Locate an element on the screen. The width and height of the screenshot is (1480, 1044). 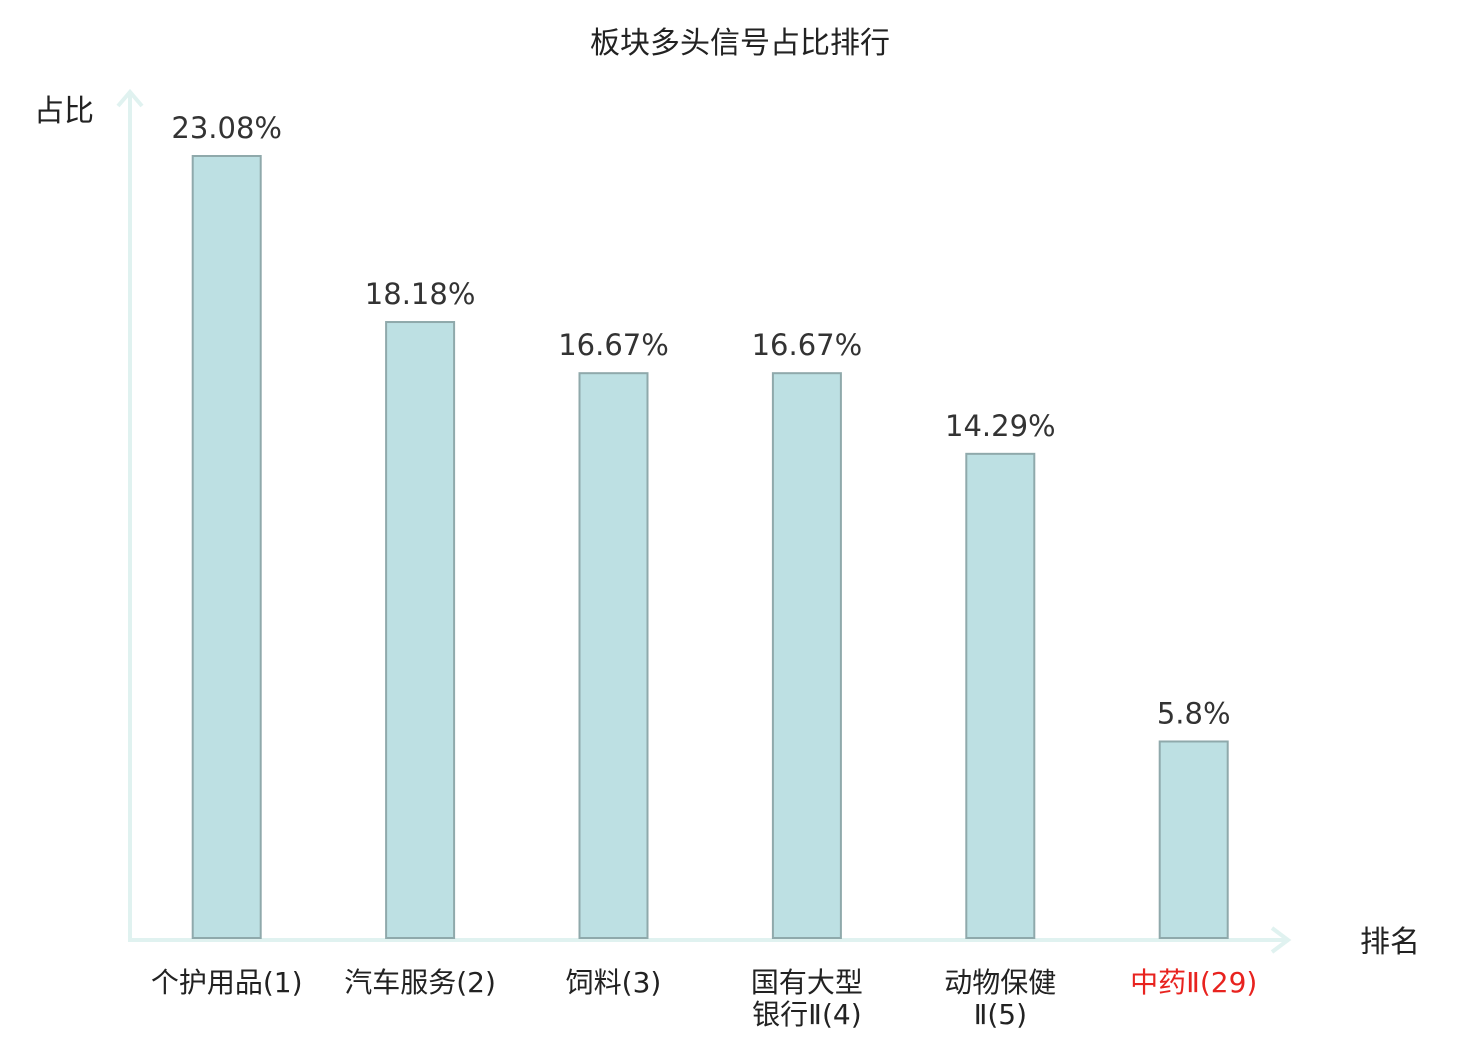
category-label-2: 汽车服务(2) is located at coordinates (420, 982).